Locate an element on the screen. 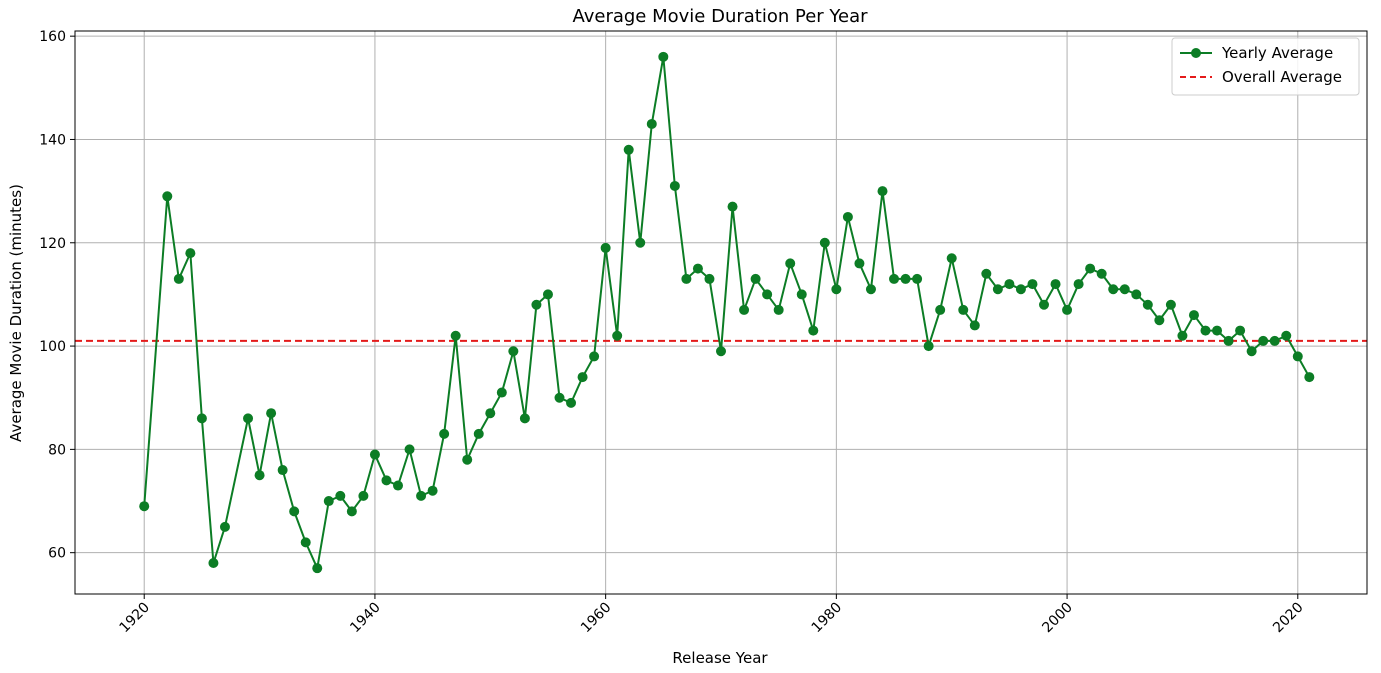  data-point-1954 is located at coordinates (536, 304).